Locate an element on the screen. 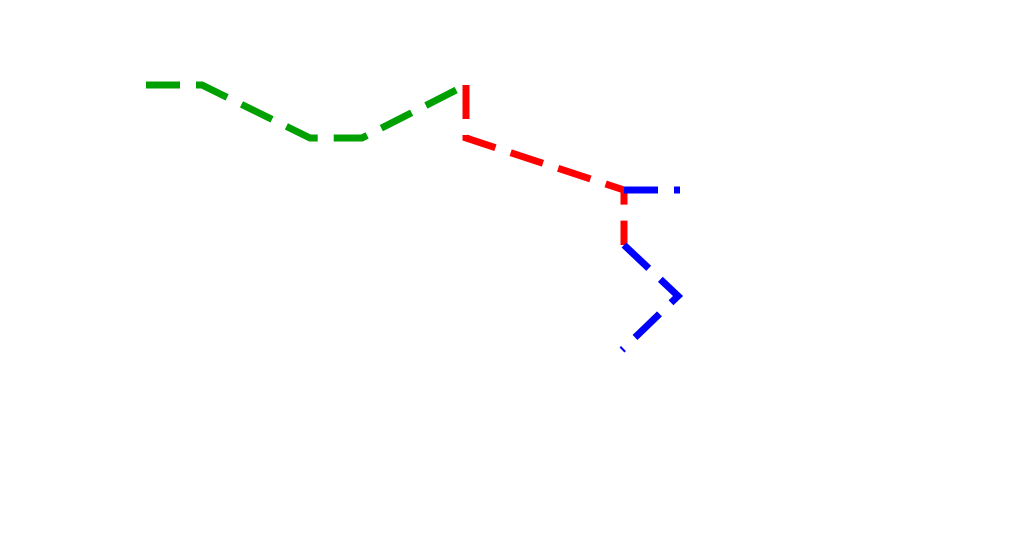 Image resolution: width=1029 pixels, height=553 pixels. red-dashed-path is located at coordinates (545, 165).